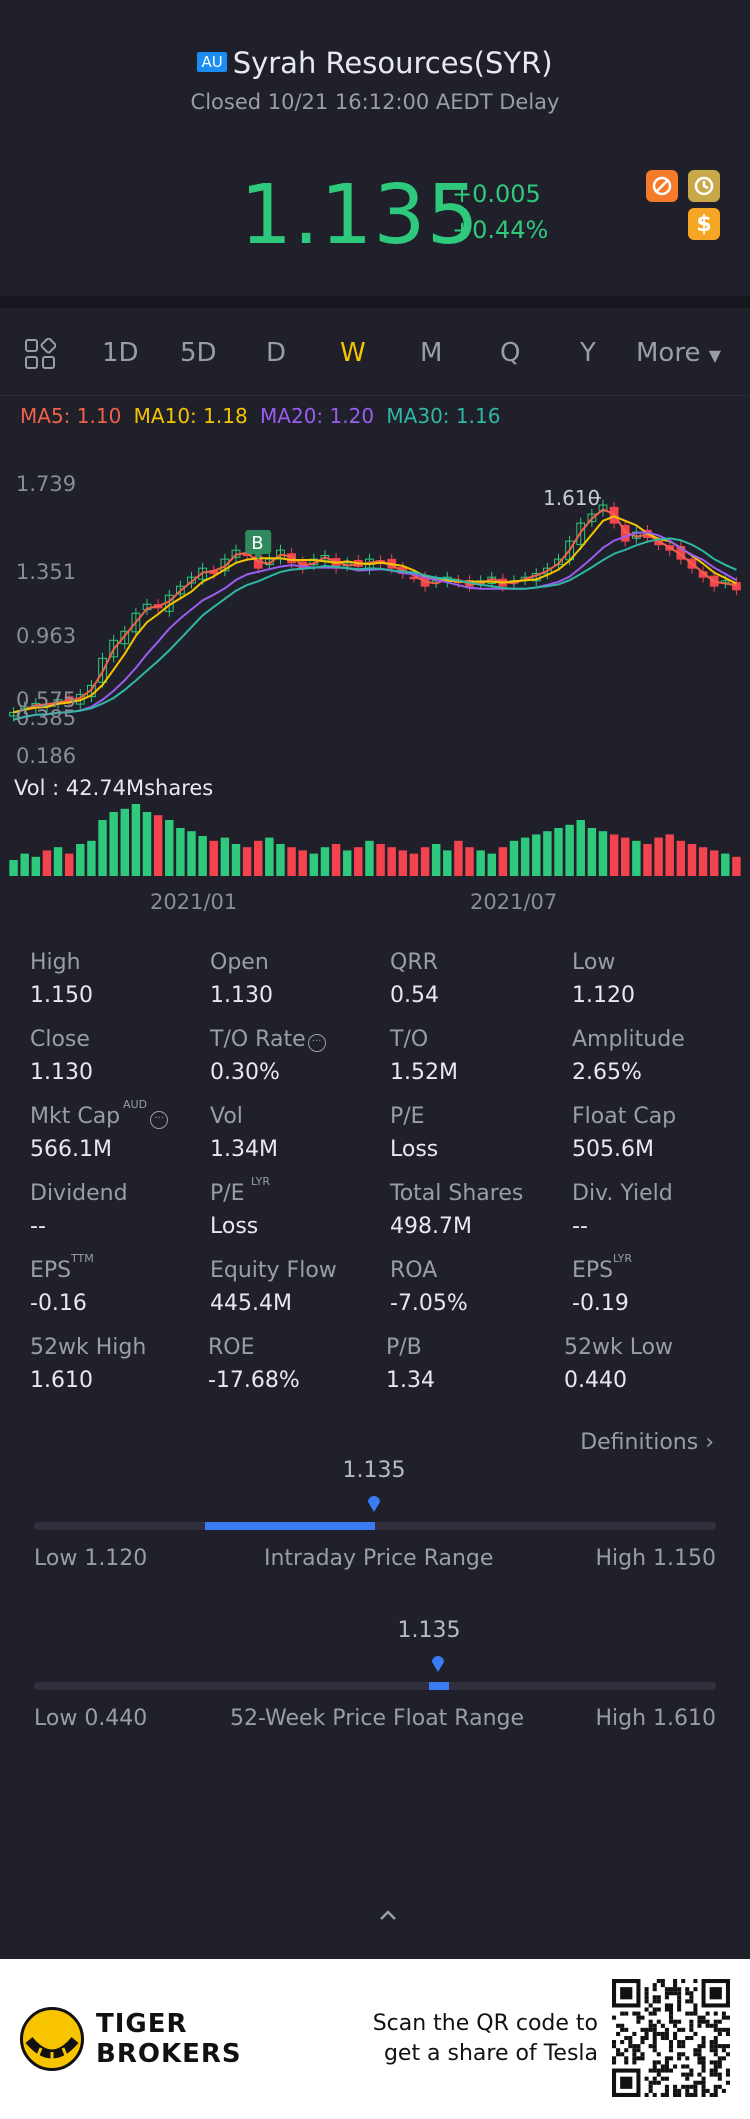 This screenshot has height=2119, width=750. Describe the element at coordinates (510, 353) in the screenshot. I see `tab-q: Q` at that location.